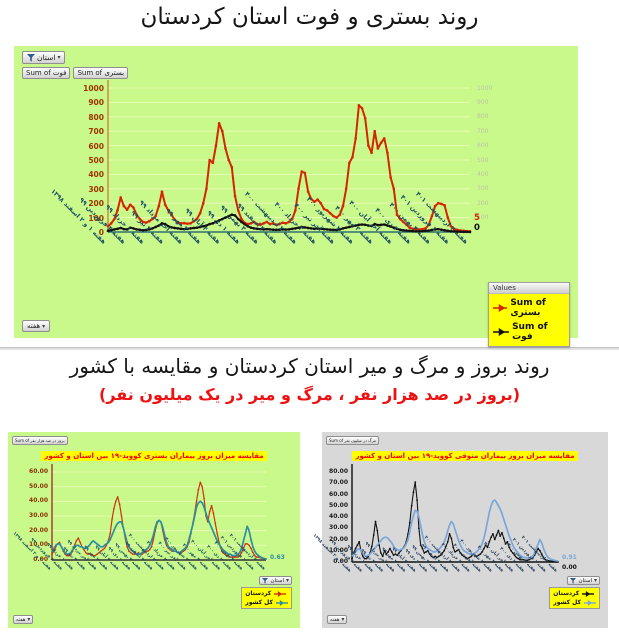 The image size is (619, 640). I want to click on y-axis-label: 100, so click(96, 218).